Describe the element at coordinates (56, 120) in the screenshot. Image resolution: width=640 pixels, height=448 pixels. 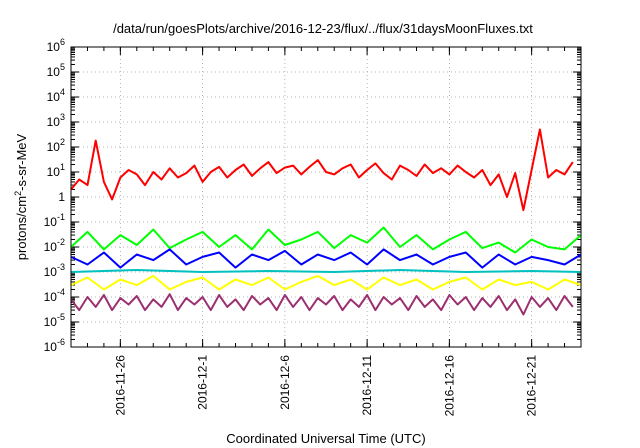
I see `y-tick-label: 10³` at that location.